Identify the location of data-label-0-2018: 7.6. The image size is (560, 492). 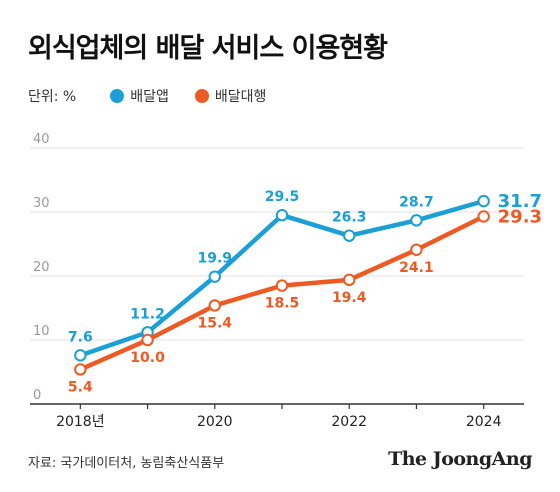
(80, 337).